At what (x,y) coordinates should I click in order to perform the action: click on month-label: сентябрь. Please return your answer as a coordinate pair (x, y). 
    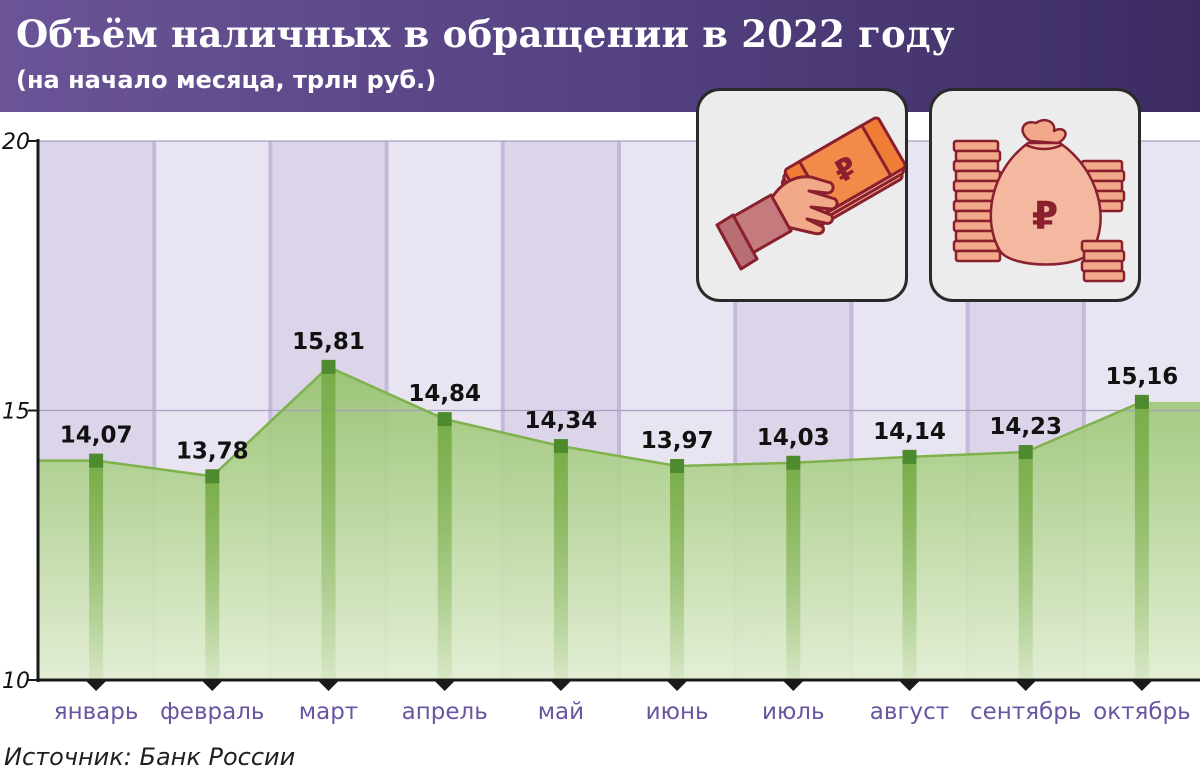
    Looking at the image, I should click on (1025, 712).